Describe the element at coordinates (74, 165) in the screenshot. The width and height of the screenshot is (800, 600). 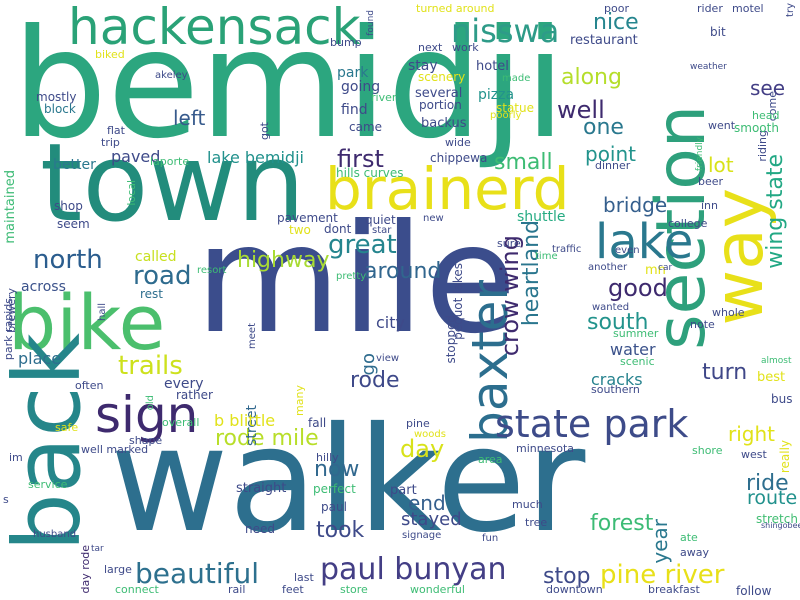
I see `cloud-word: better` at that location.